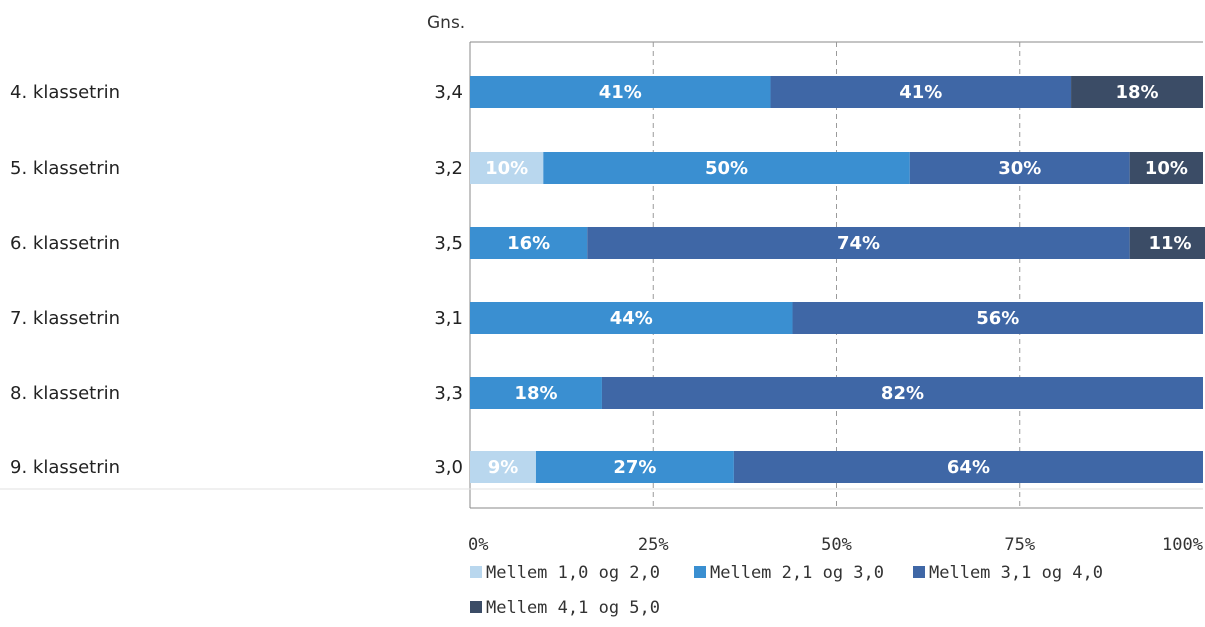 The width and height of the screenshot is (1205, 627). I want to click on segment-value-label: 9%, so click(503, 467).